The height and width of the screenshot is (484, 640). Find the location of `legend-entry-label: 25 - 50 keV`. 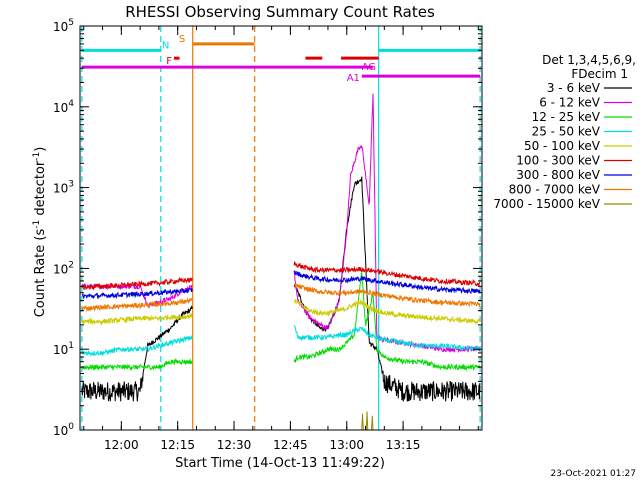

legend-entry-label: 25 - 50 keV is located at coordinates (566, 132).